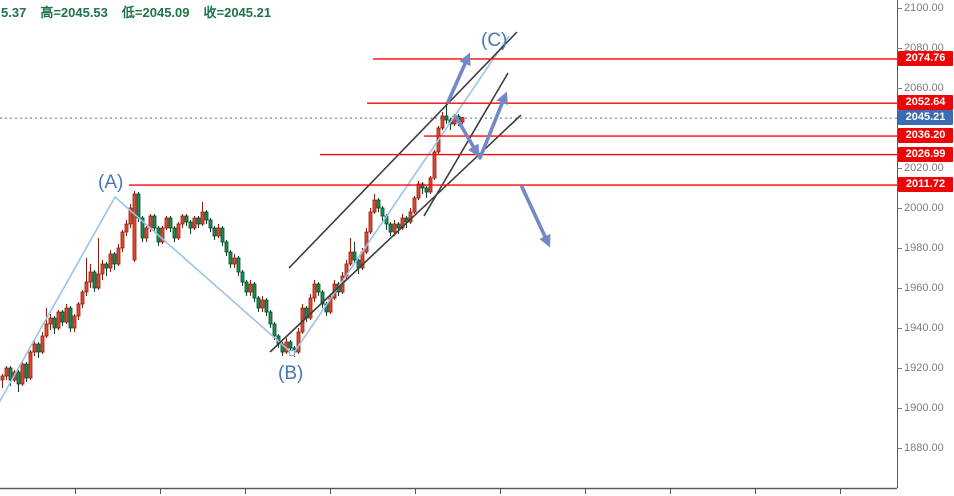  Describe the element at coordinates (403, 150) in the screenshot. I see `trend-line-upper-channel` at that location.